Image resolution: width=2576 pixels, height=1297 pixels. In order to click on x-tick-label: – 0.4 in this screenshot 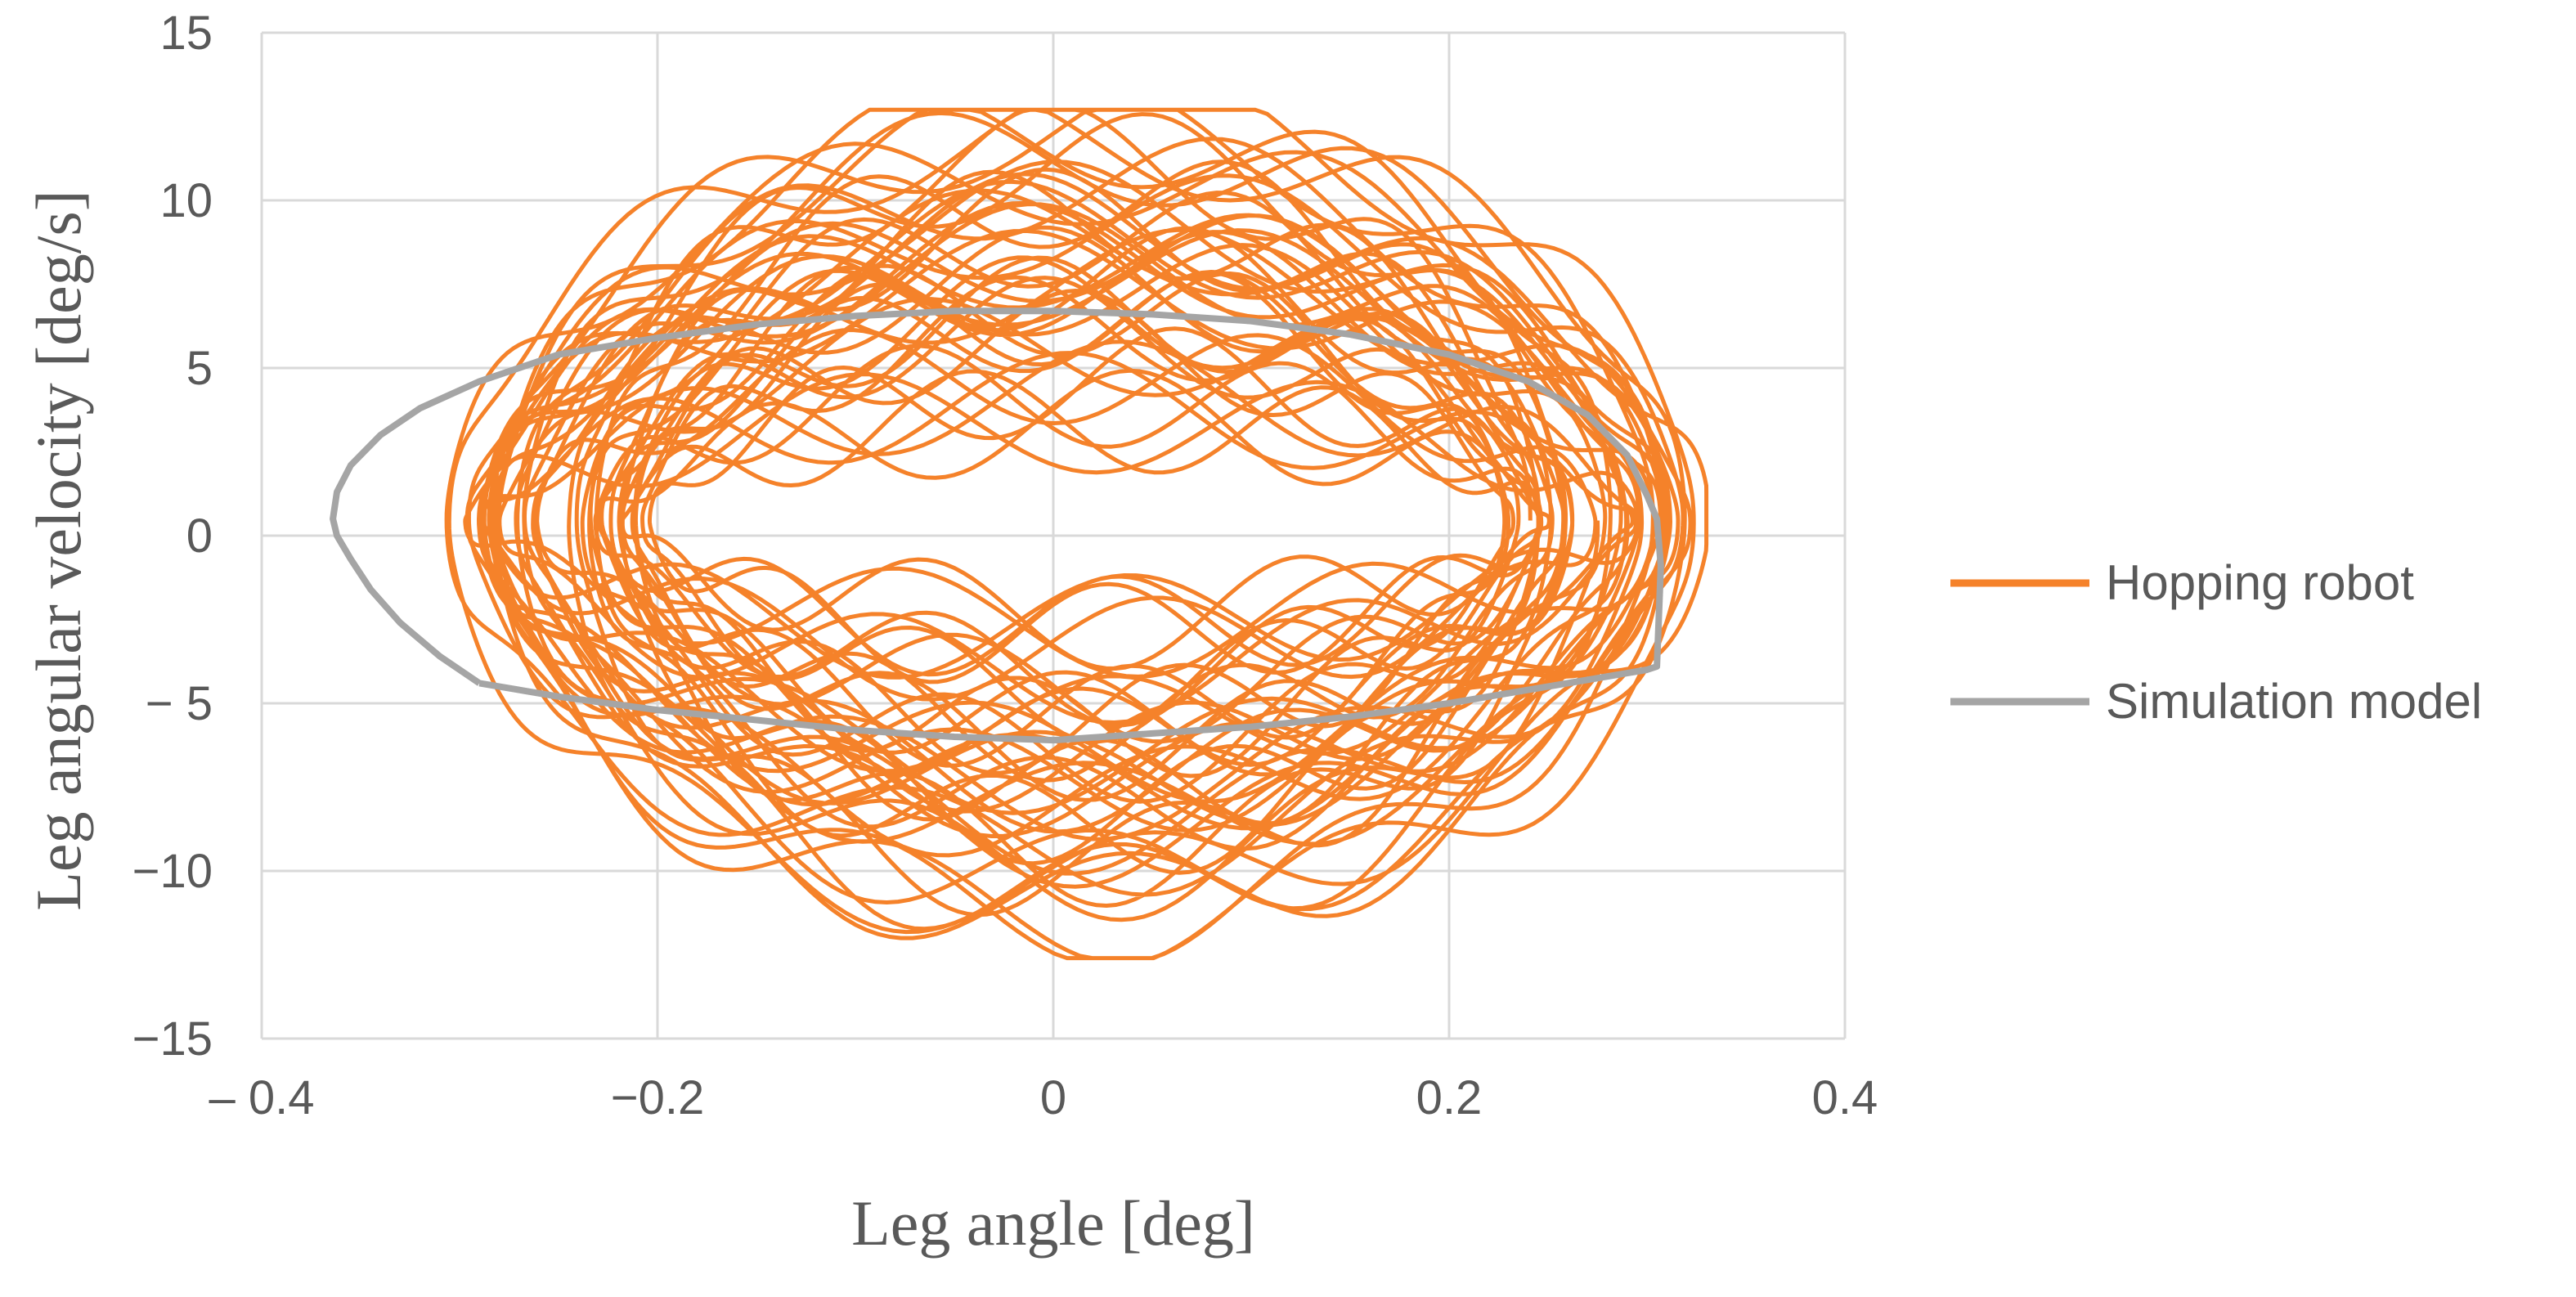, I will do `click(262, 1097)`.